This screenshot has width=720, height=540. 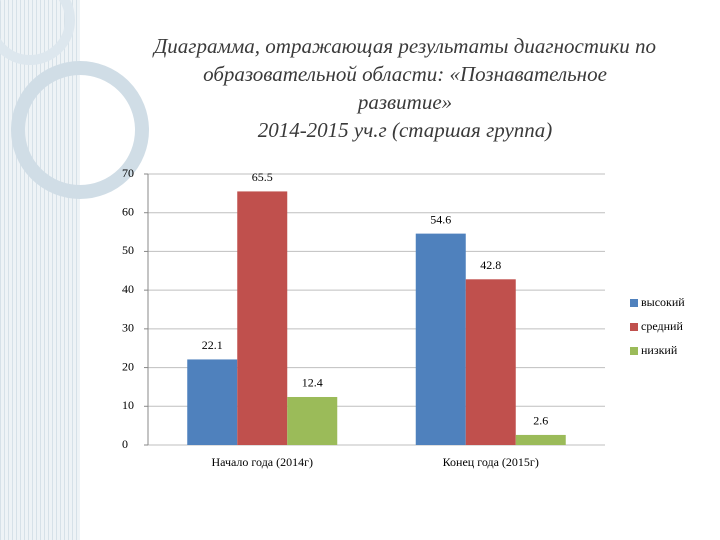 What do you see at coordinates (128, 328) in the screenshot?
I see `y-tick-label: 30` at bounding box center [128, 328].